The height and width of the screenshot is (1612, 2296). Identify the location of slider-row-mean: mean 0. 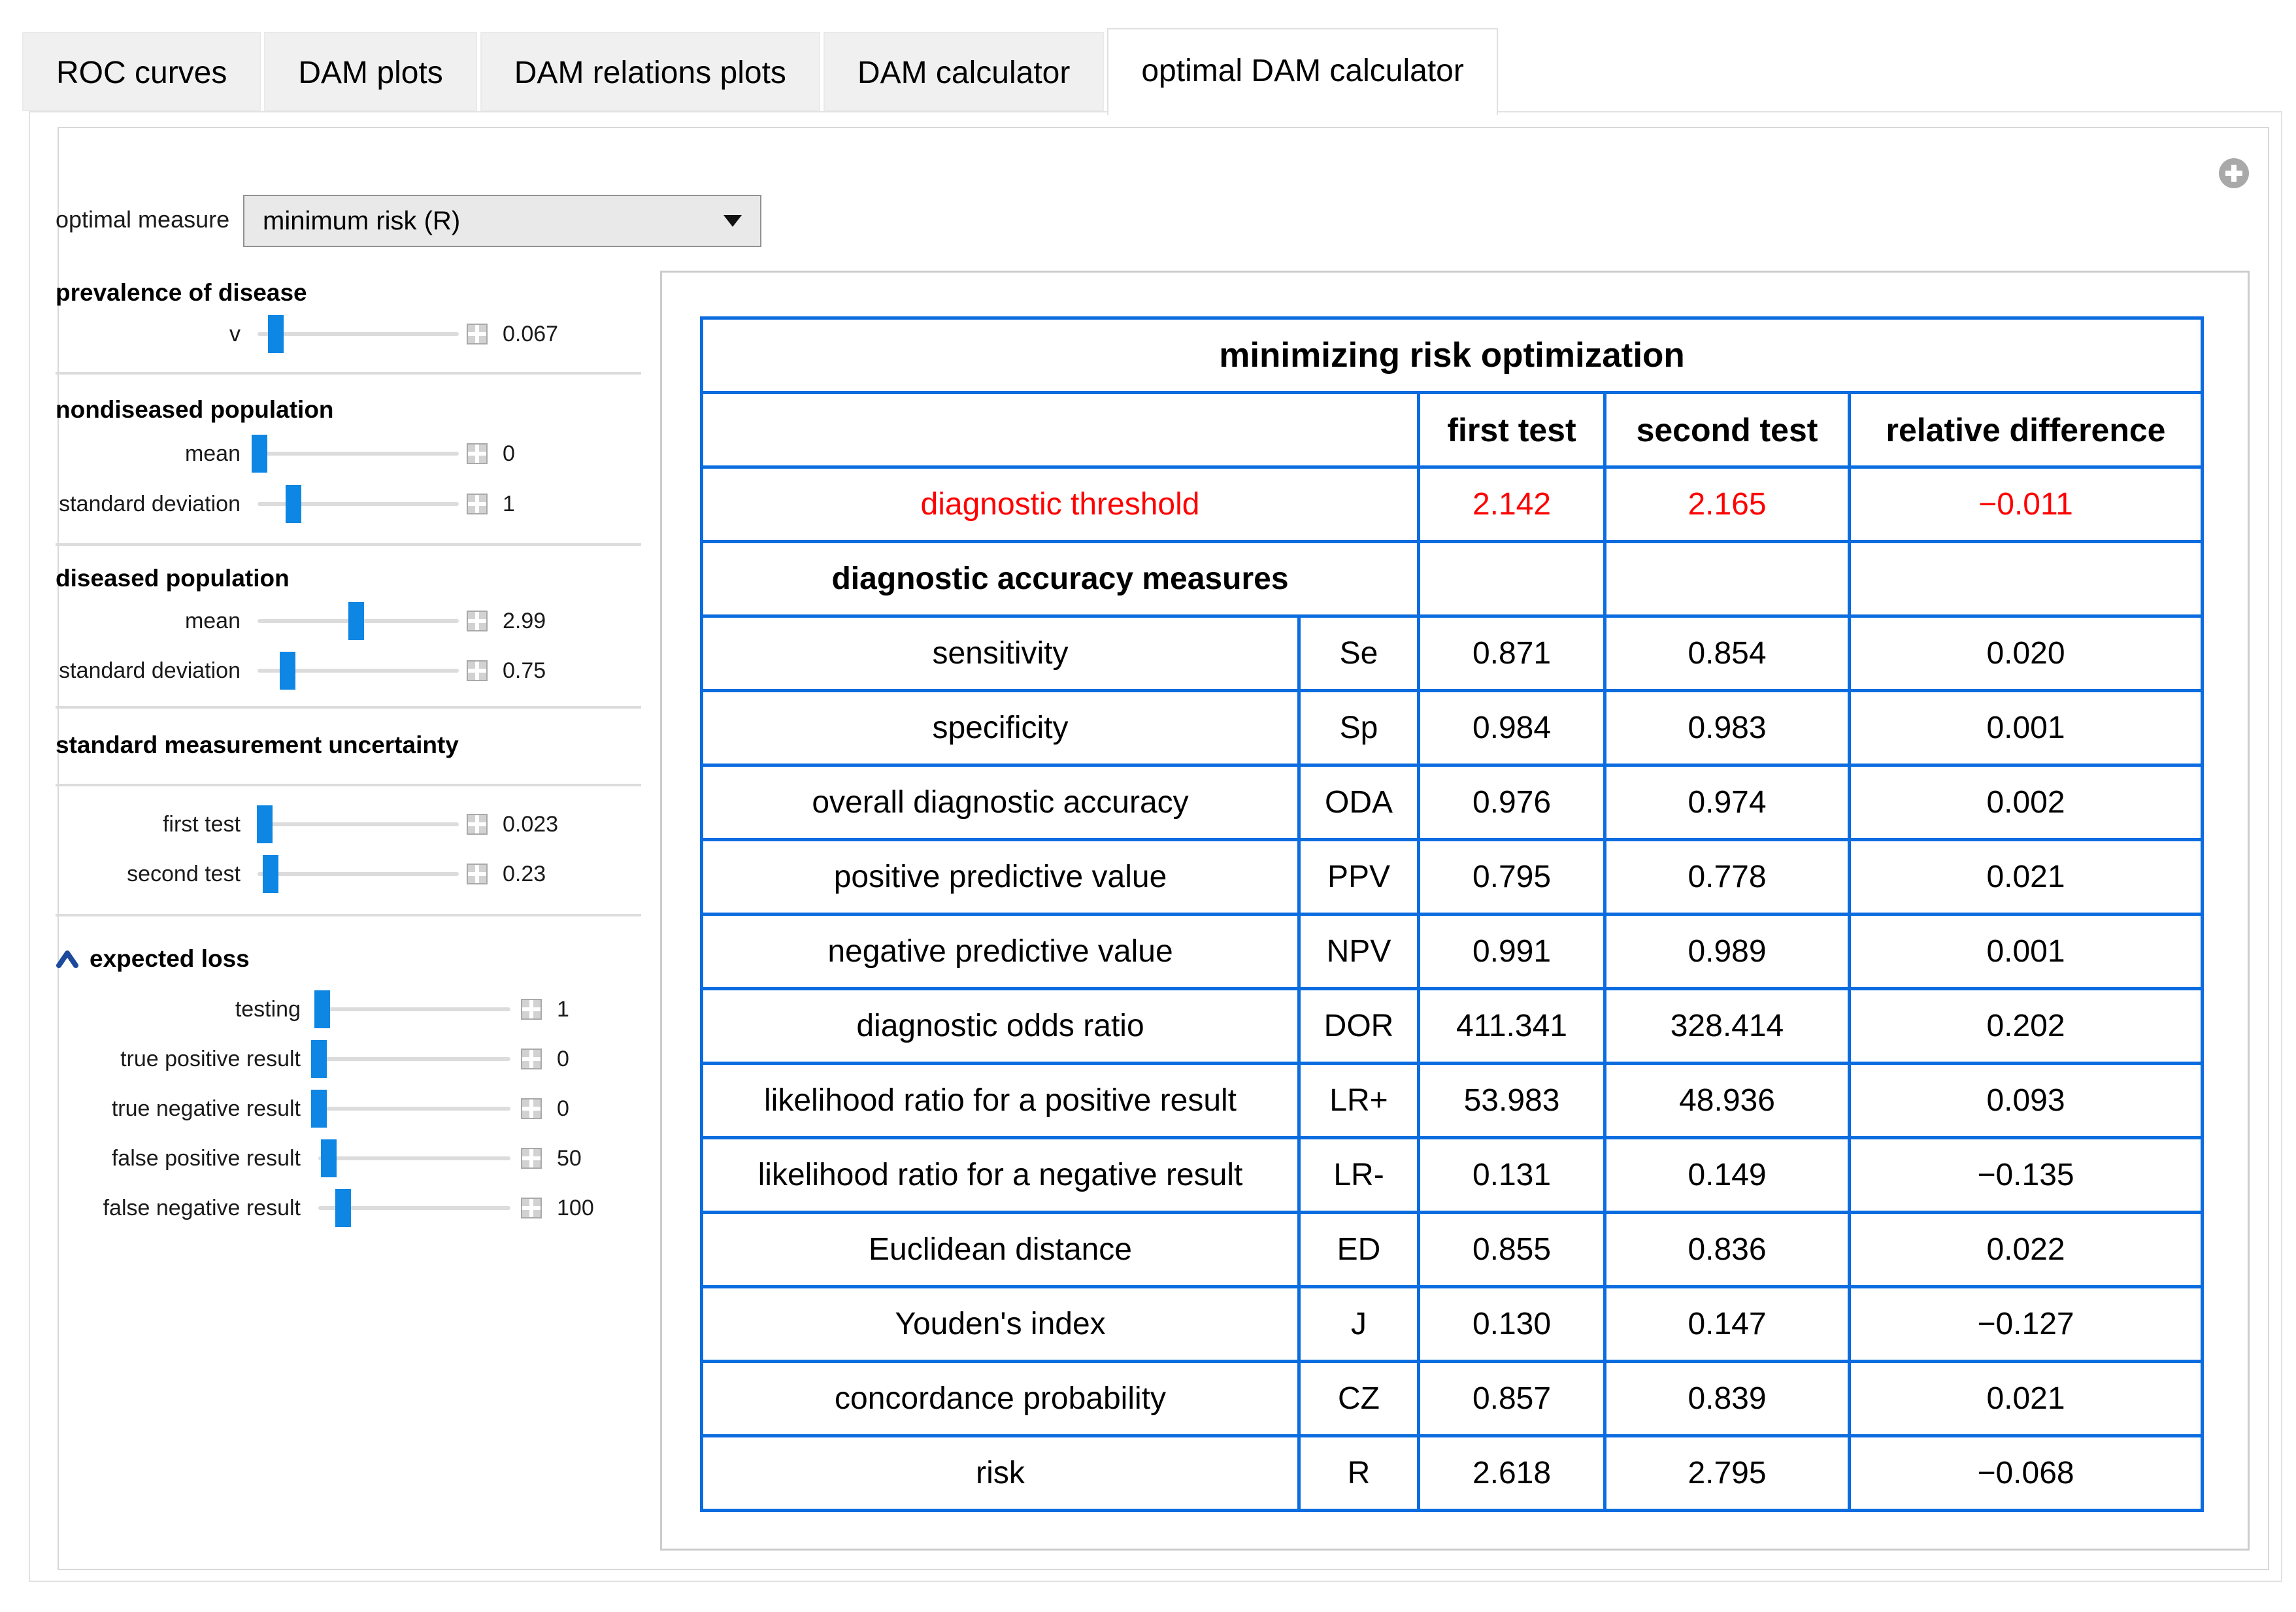
(285, 454).